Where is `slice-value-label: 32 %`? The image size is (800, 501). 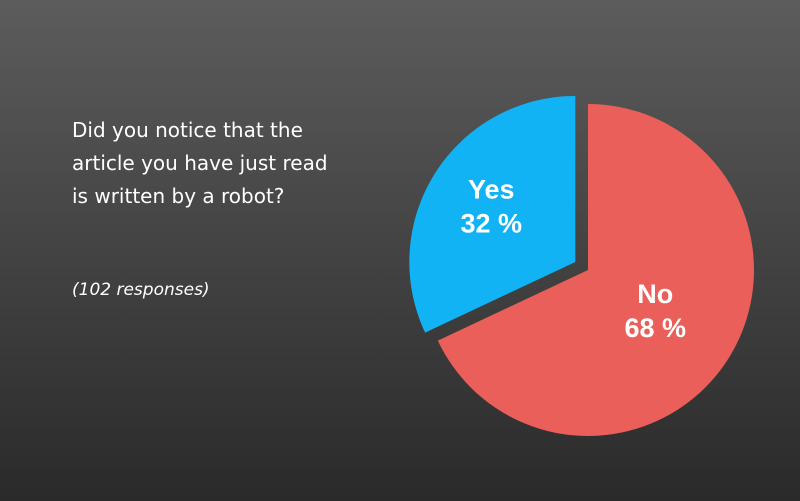 slice-value-label: 32 % is located at coordinates (491, 224).